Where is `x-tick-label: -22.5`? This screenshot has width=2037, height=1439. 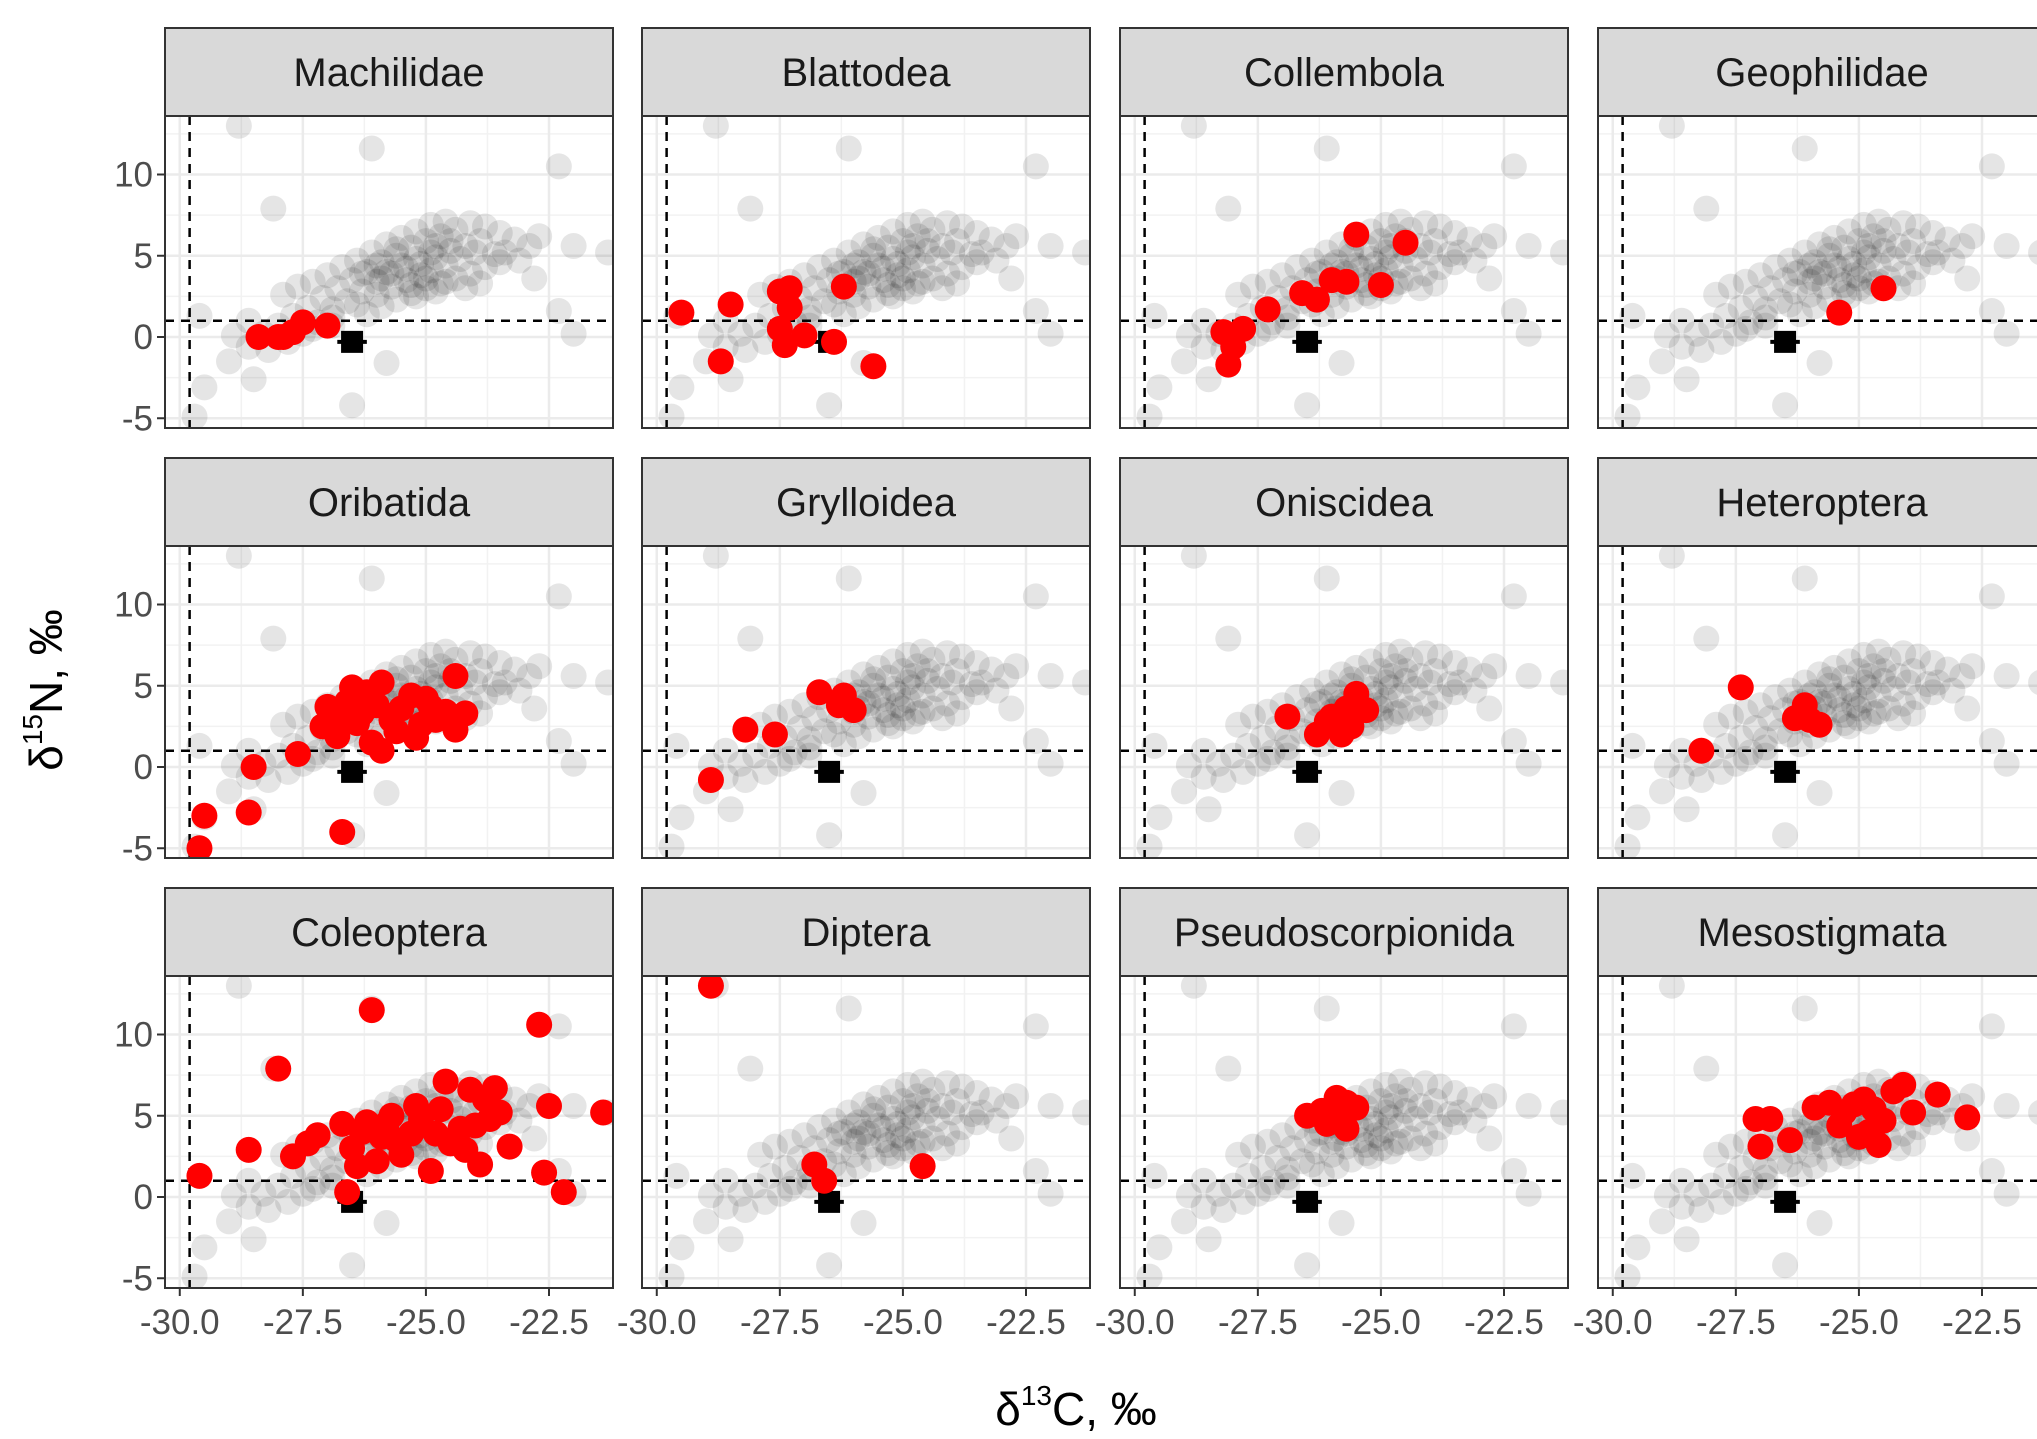
x-tick-label: -22.5 is located at coordinates (1982, 1322).